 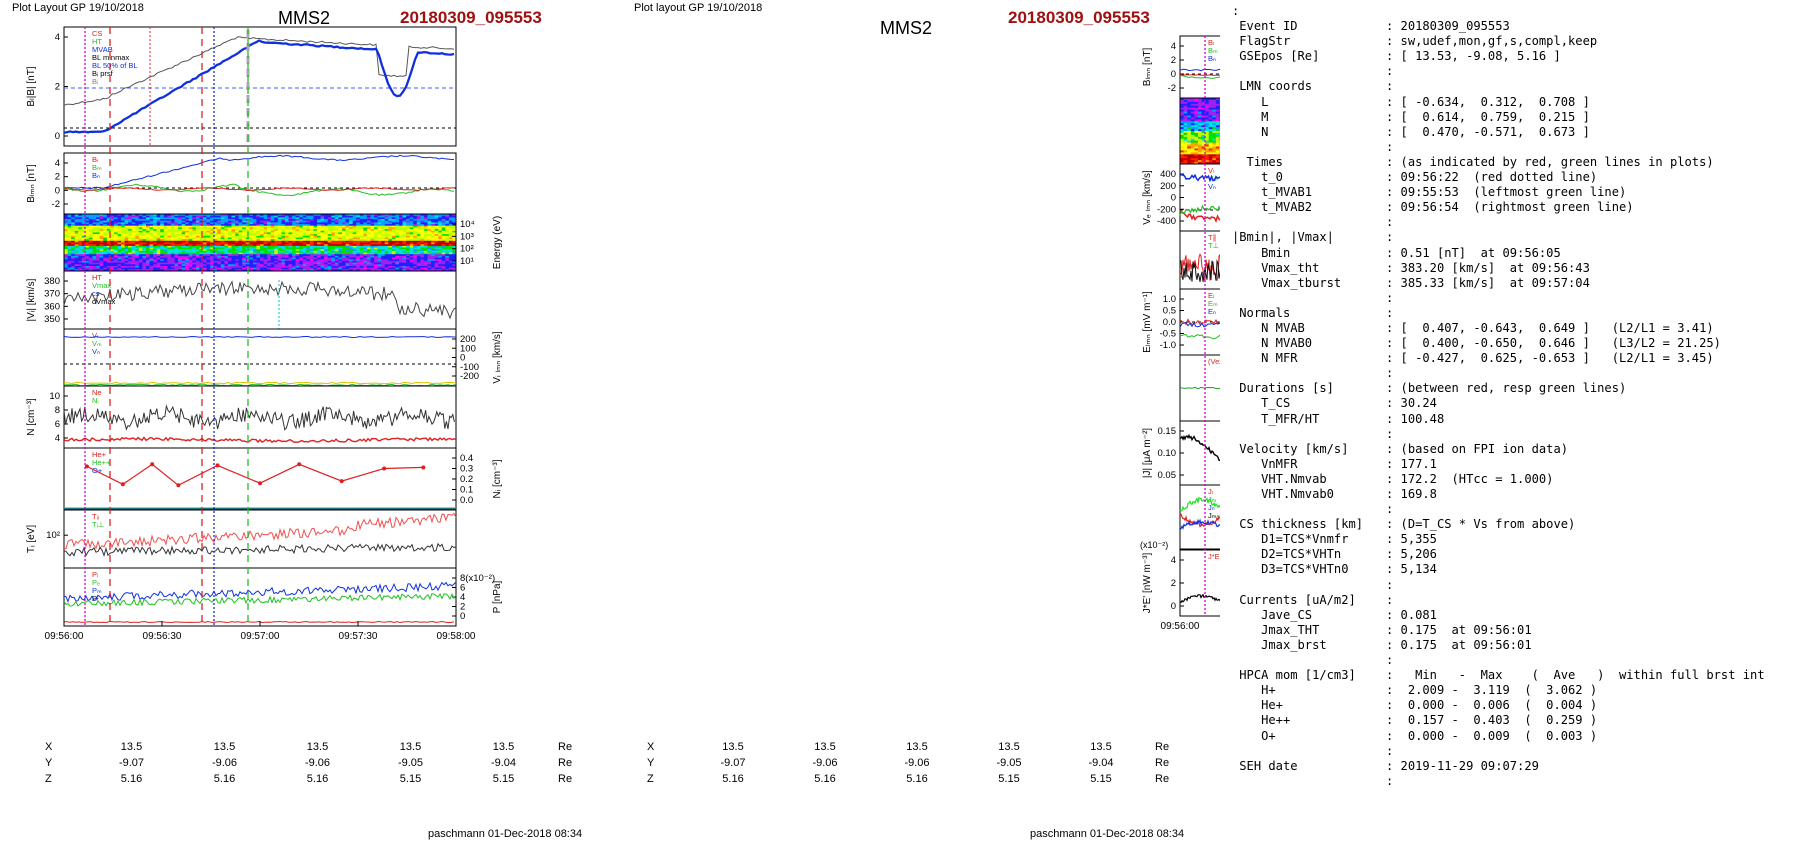 What do you see at coordinates (95, 81) in the screenshot?
I see `legend-entry: Bᵢ` at bounding box center [95, 81].